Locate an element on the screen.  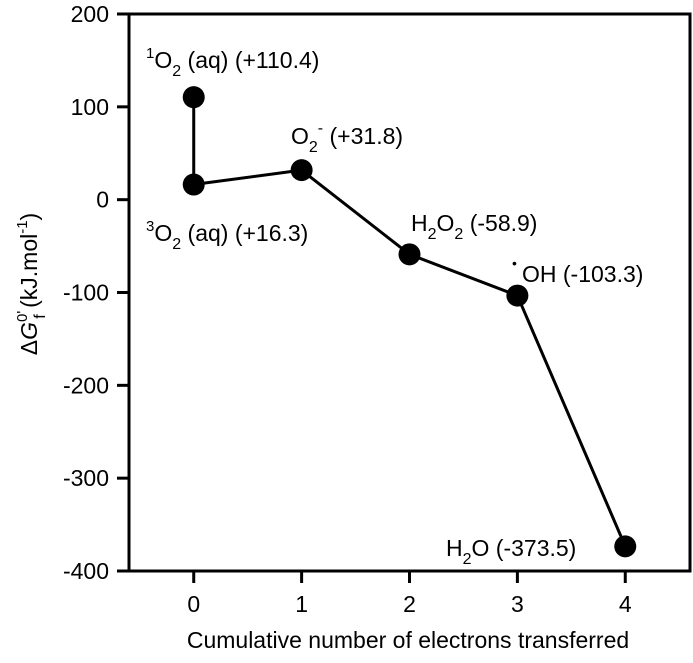
point-hydroxyl-radical is located at coordinates (517, 295).